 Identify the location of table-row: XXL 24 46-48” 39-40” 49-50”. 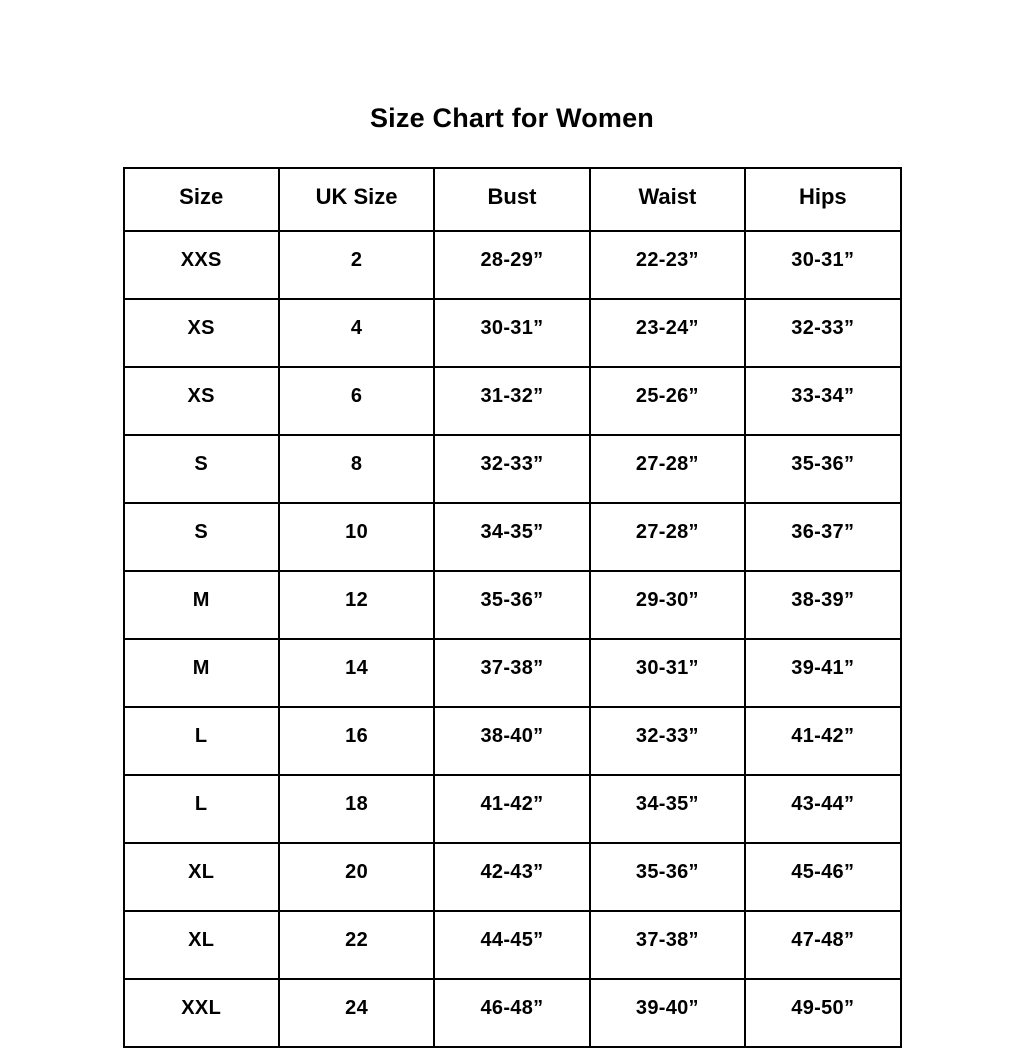
(512, 1013).